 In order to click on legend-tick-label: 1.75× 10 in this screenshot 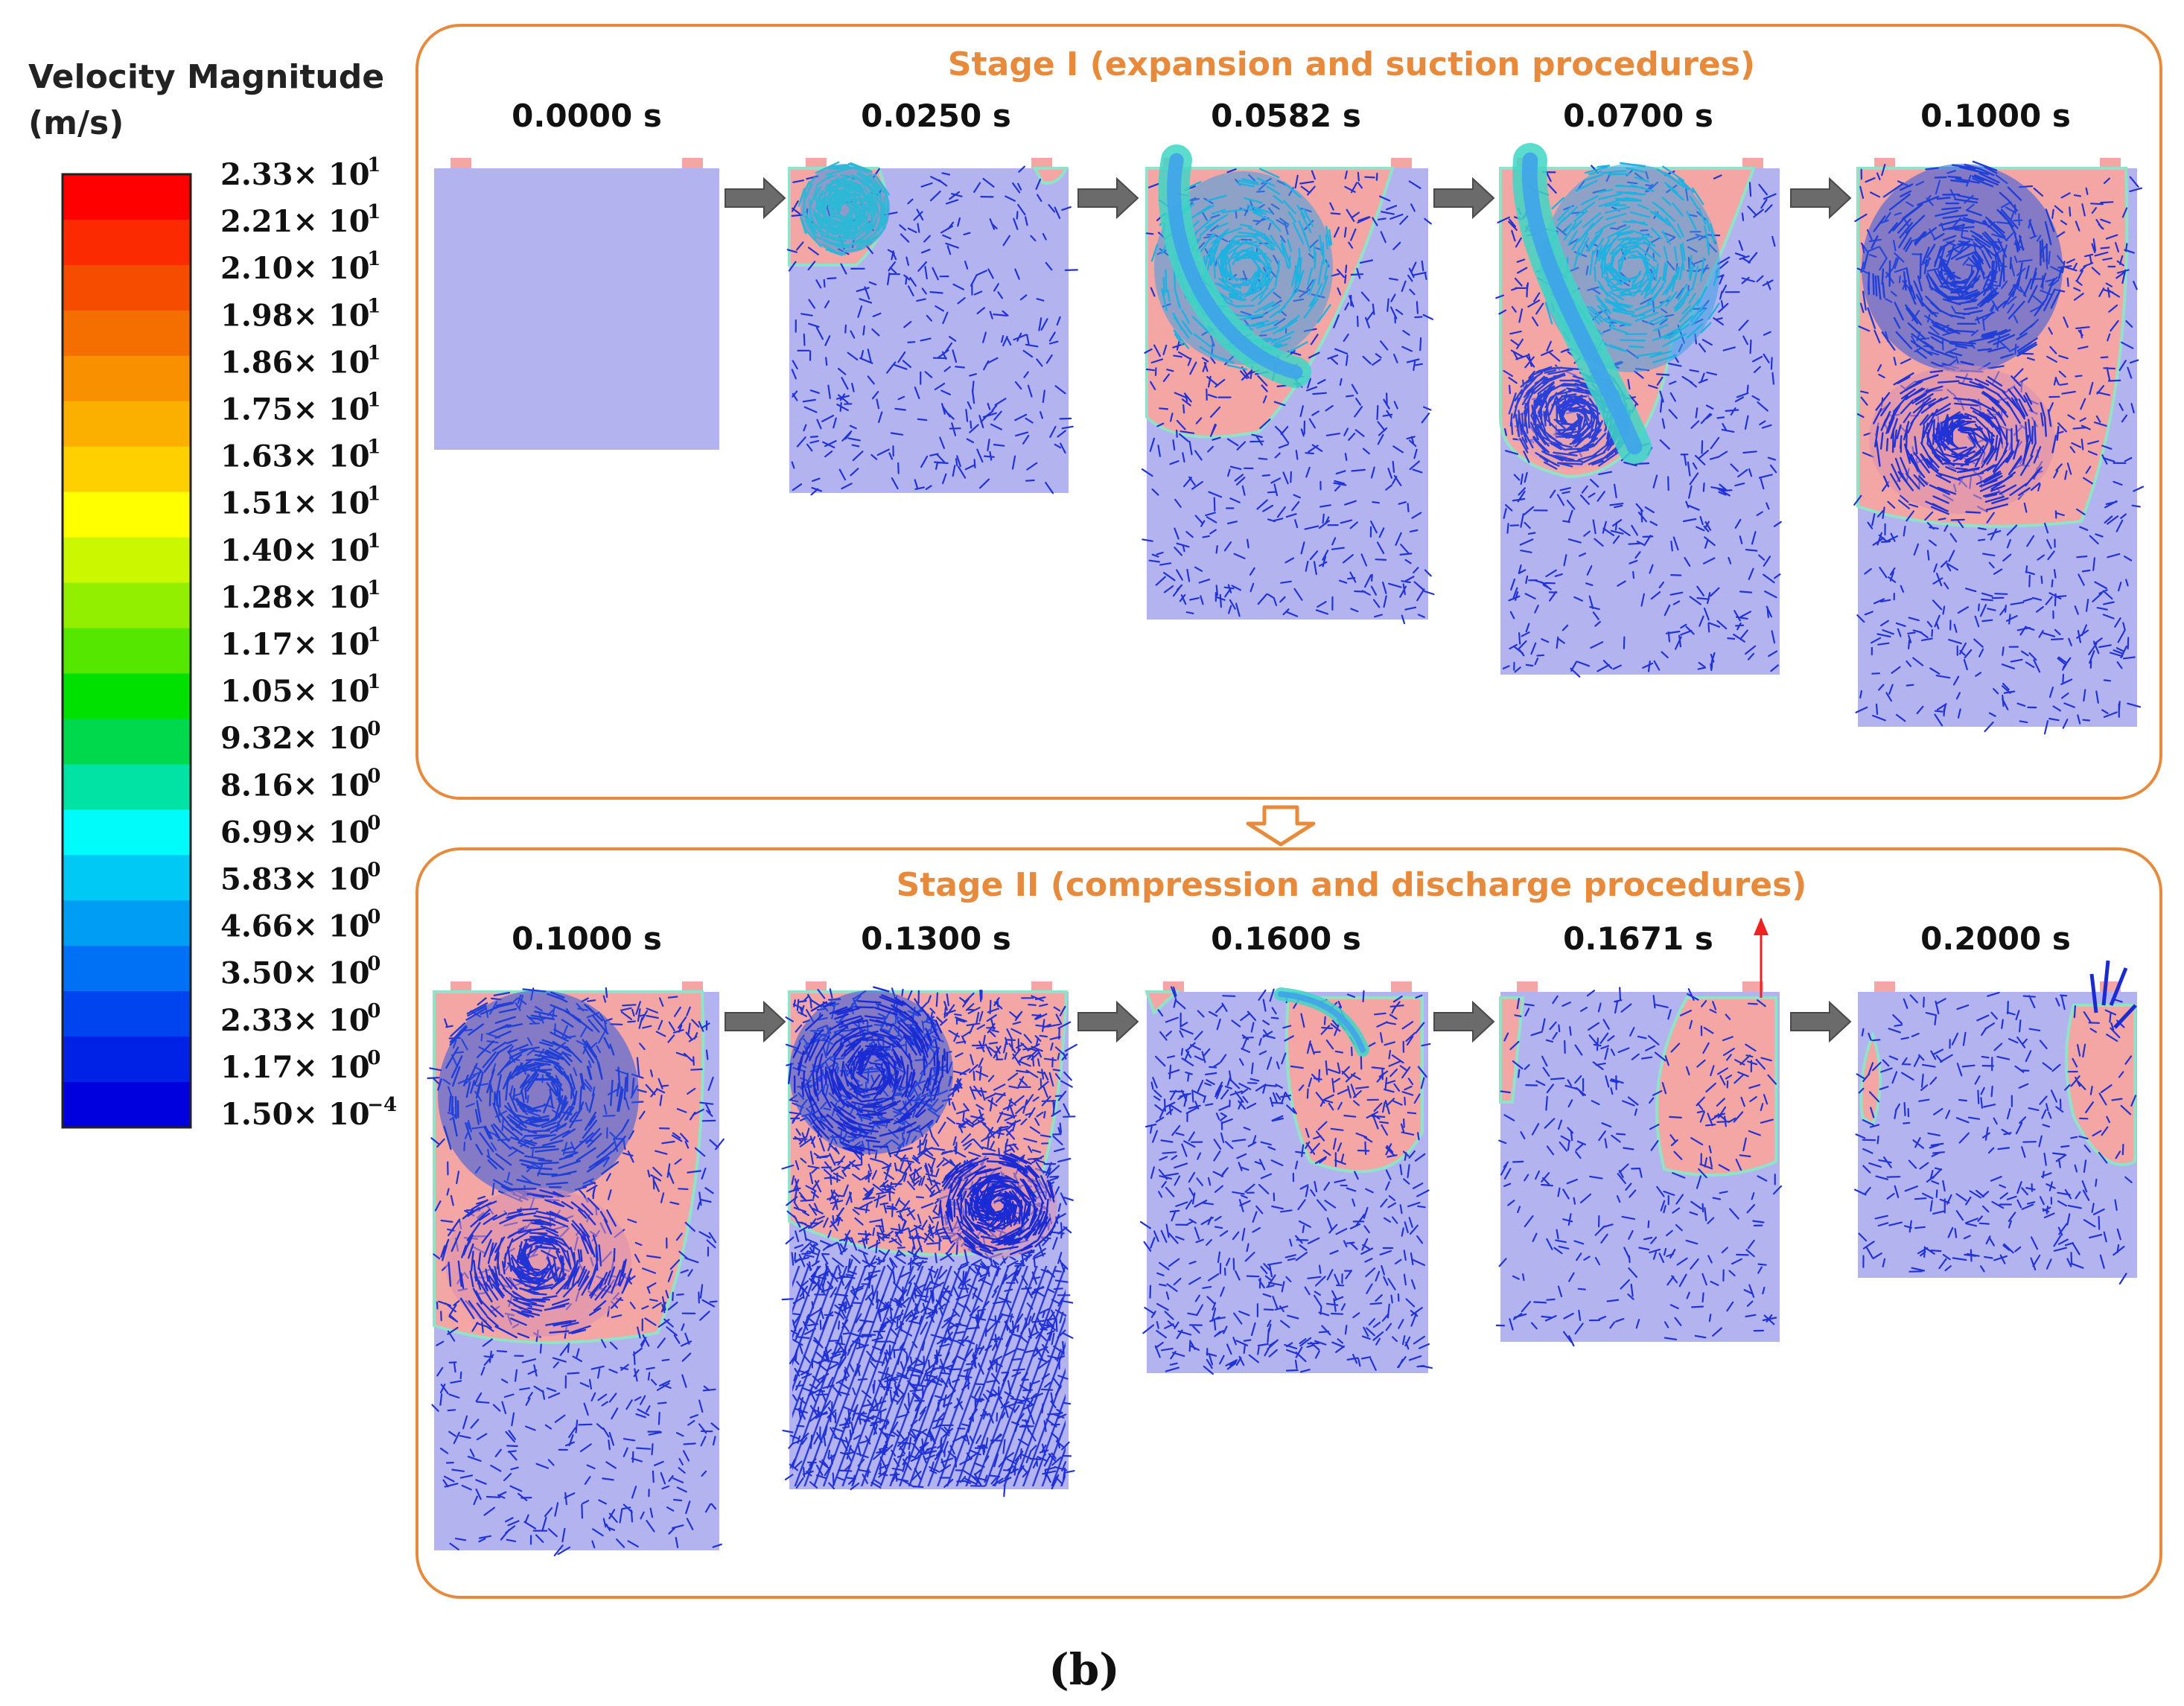, I will do `click(295, 409)`.